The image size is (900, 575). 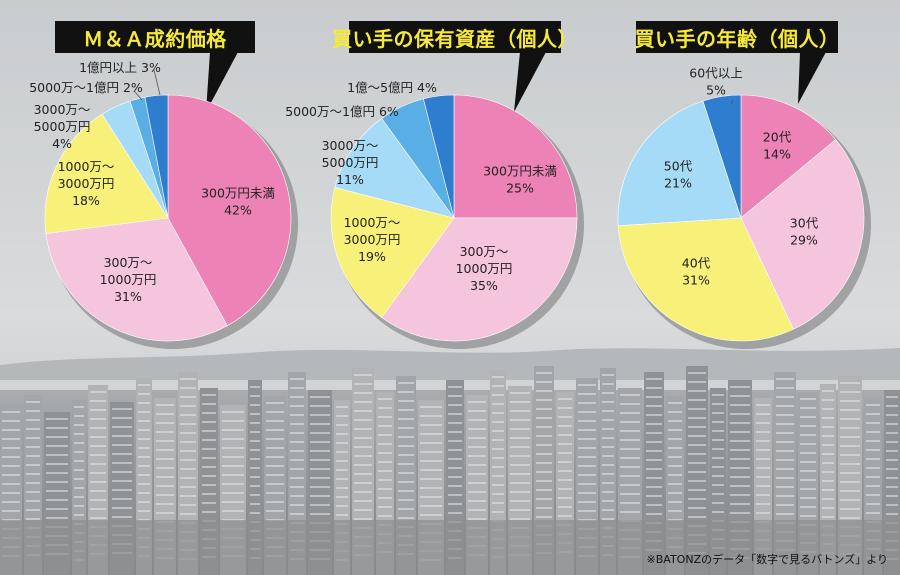 What do you see at coordinates (804, 240) in the screenshot?
I see `slice-label: 29%` at bounding box center [804, 240].